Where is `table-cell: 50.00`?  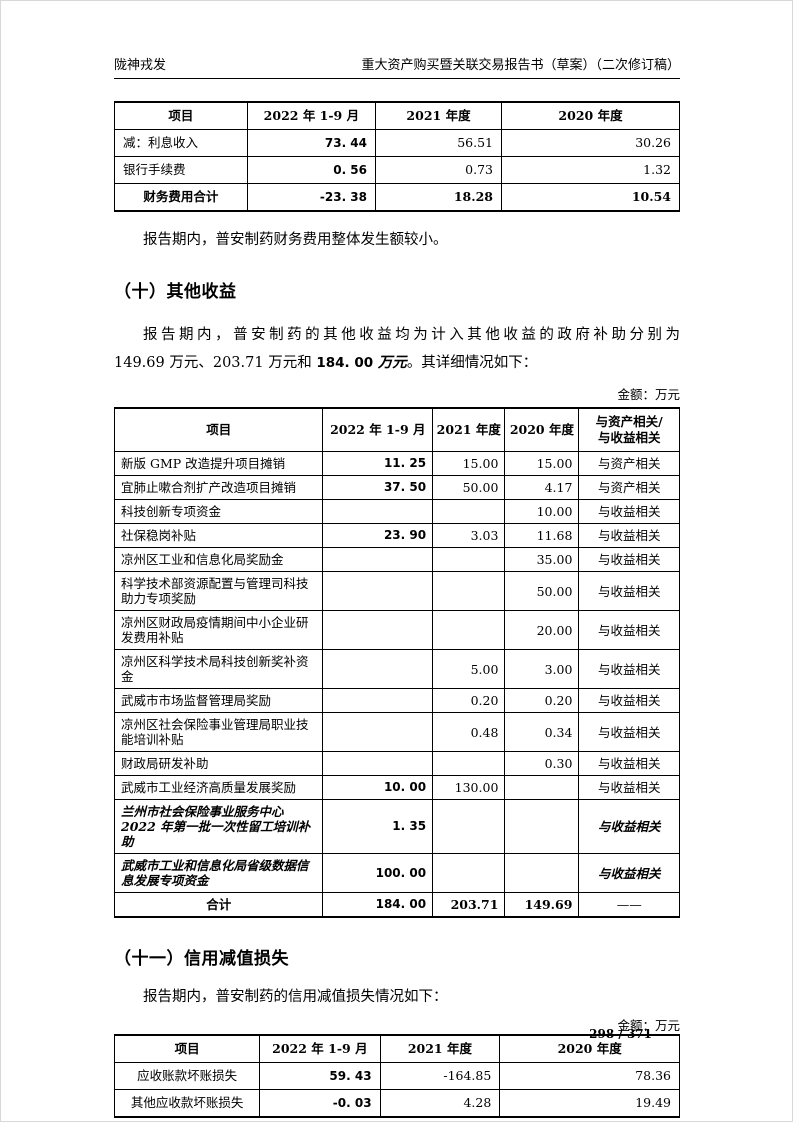 table-cell: 50.00 is located at coordinates (469, 487).